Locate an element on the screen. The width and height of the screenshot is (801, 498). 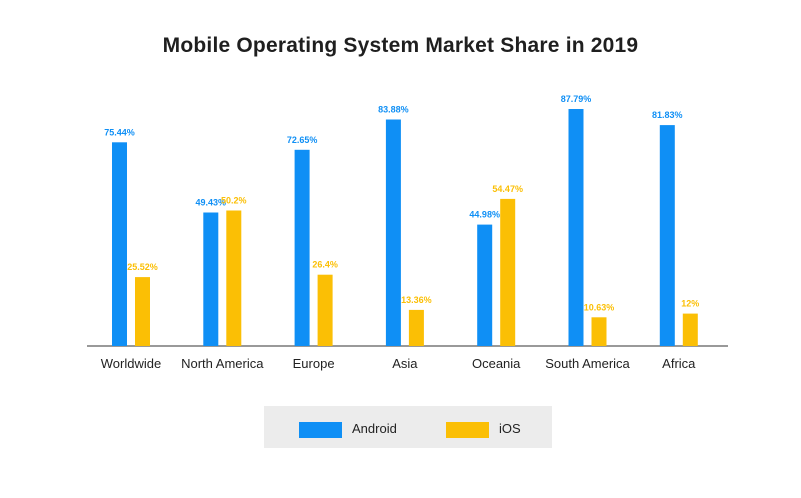
bar-android-asia is located at coordinates (393, 232).